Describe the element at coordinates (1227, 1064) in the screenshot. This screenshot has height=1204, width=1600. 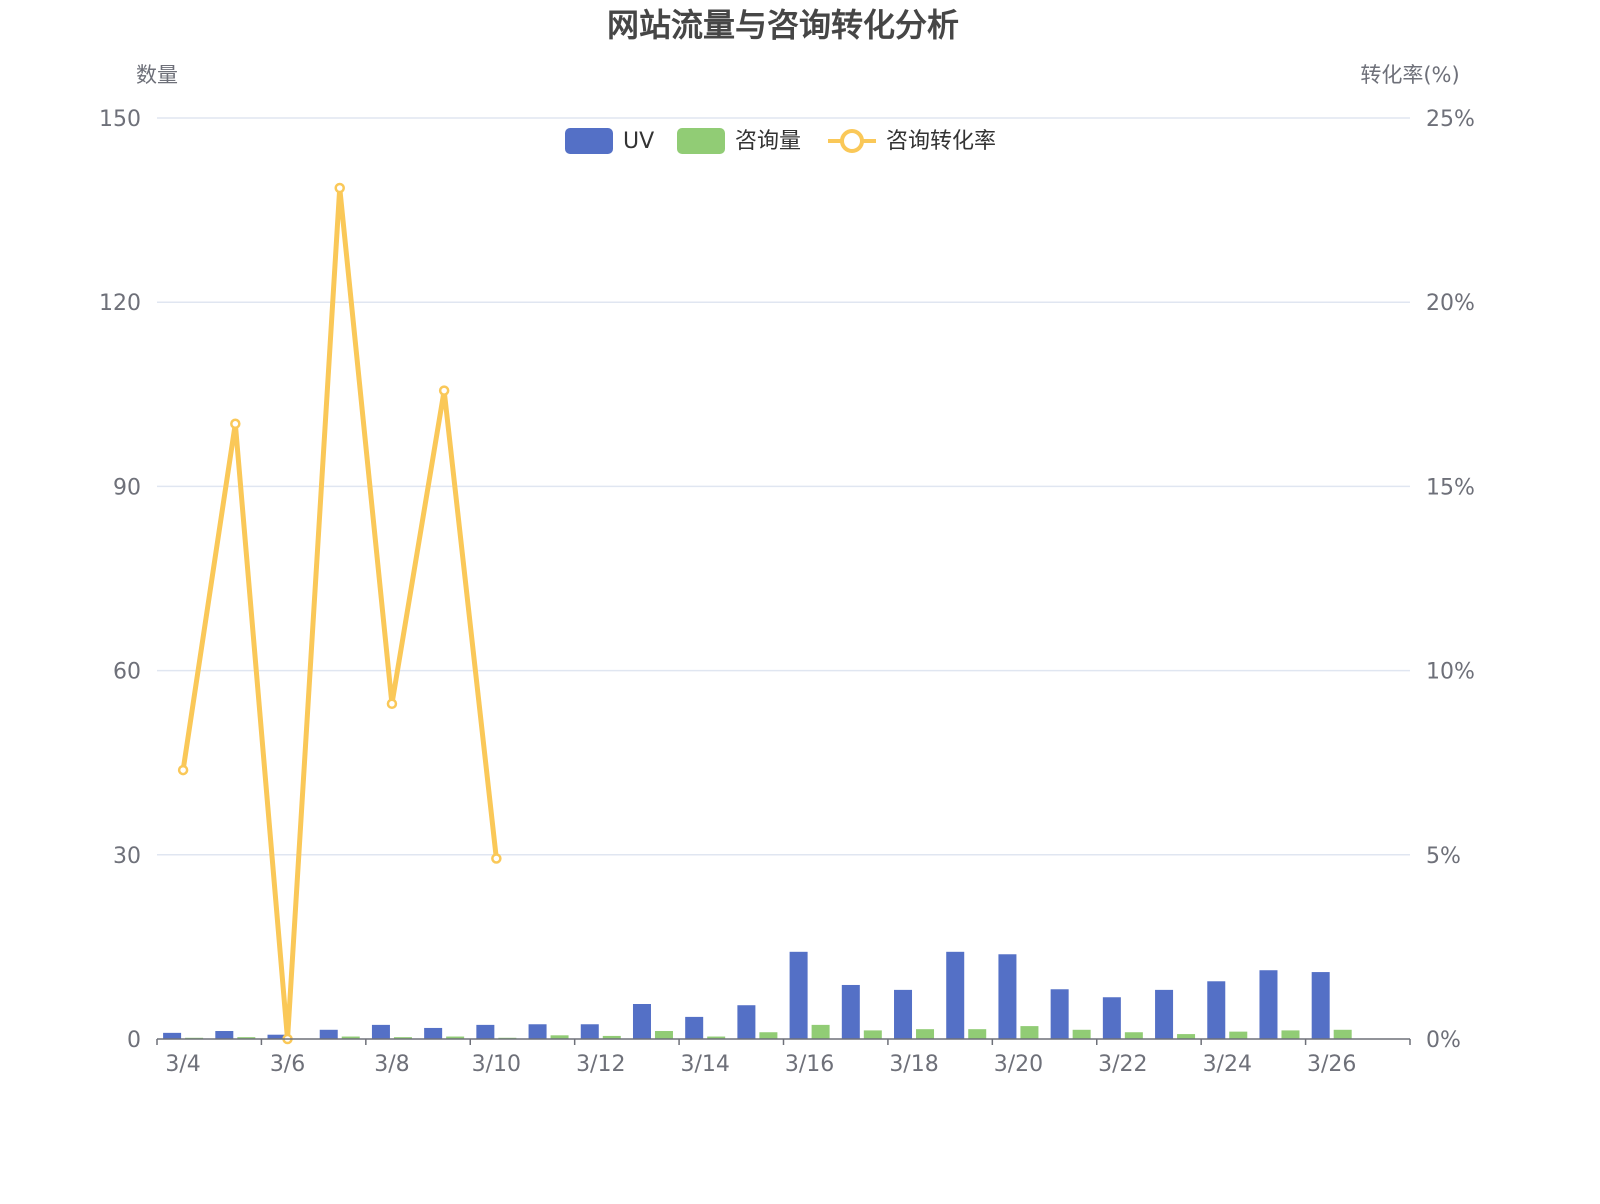
I see `x-tick-label: 3/24` at that location.